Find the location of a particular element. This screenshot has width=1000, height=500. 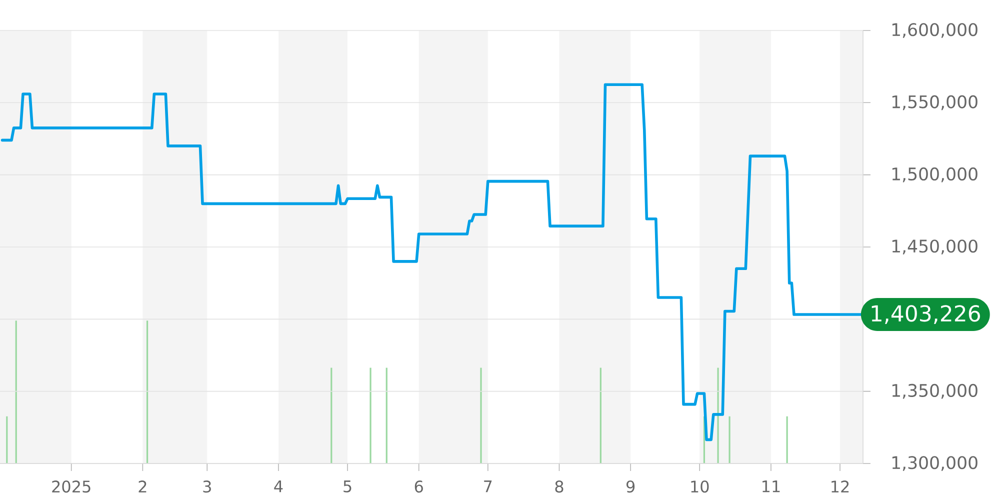

x-tick-label: 7 is located at coordinates (488, 486).